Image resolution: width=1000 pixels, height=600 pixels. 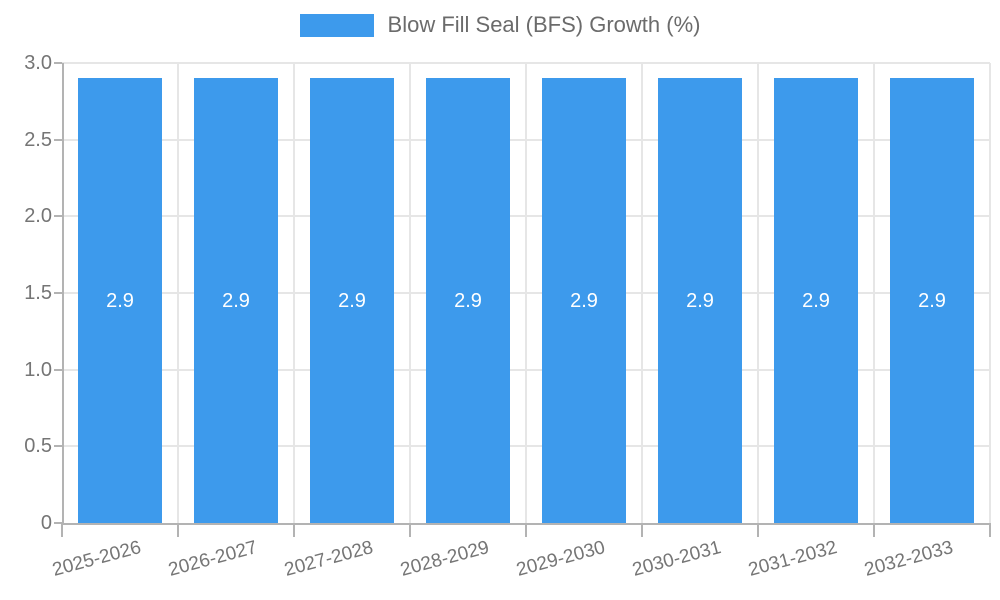 I want to click on y-axis-label: 2.5, so click(x=38, y=139).